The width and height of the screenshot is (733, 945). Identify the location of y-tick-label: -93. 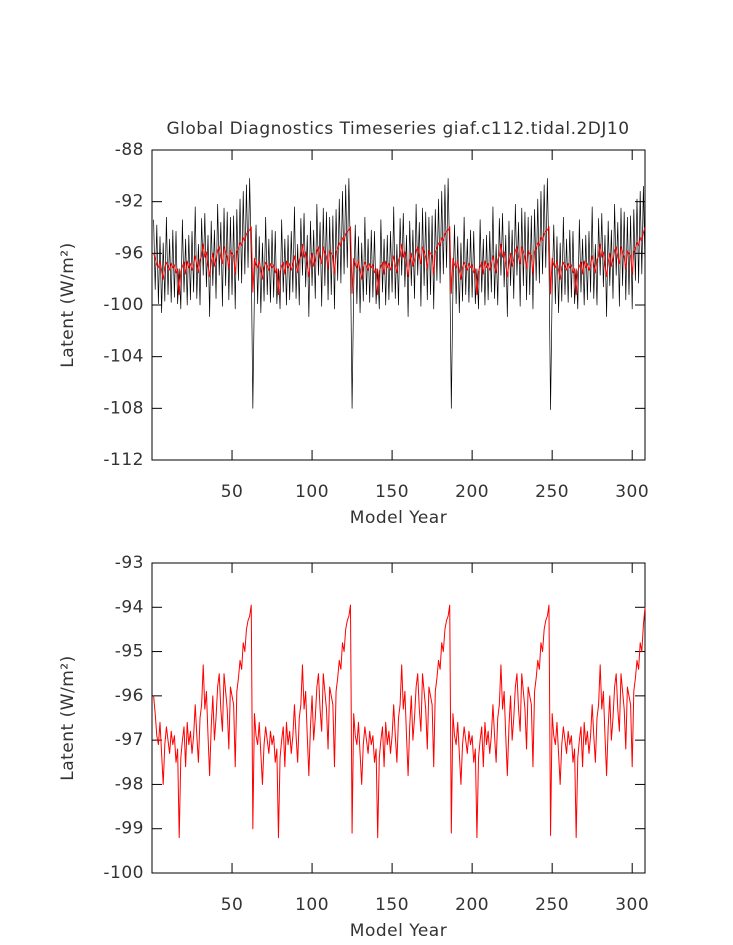
(129, 563).